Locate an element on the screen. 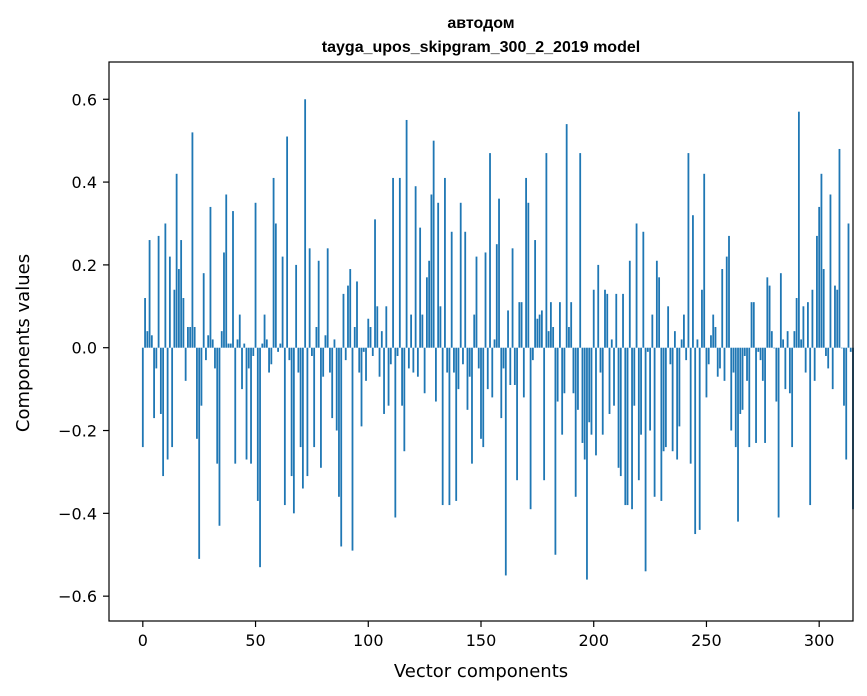 The height and width of the screenshot is (696, 867). chart-subtitle: tayga_upos_skipgram_300_2_2019 model is located at coordinates (481, 47).